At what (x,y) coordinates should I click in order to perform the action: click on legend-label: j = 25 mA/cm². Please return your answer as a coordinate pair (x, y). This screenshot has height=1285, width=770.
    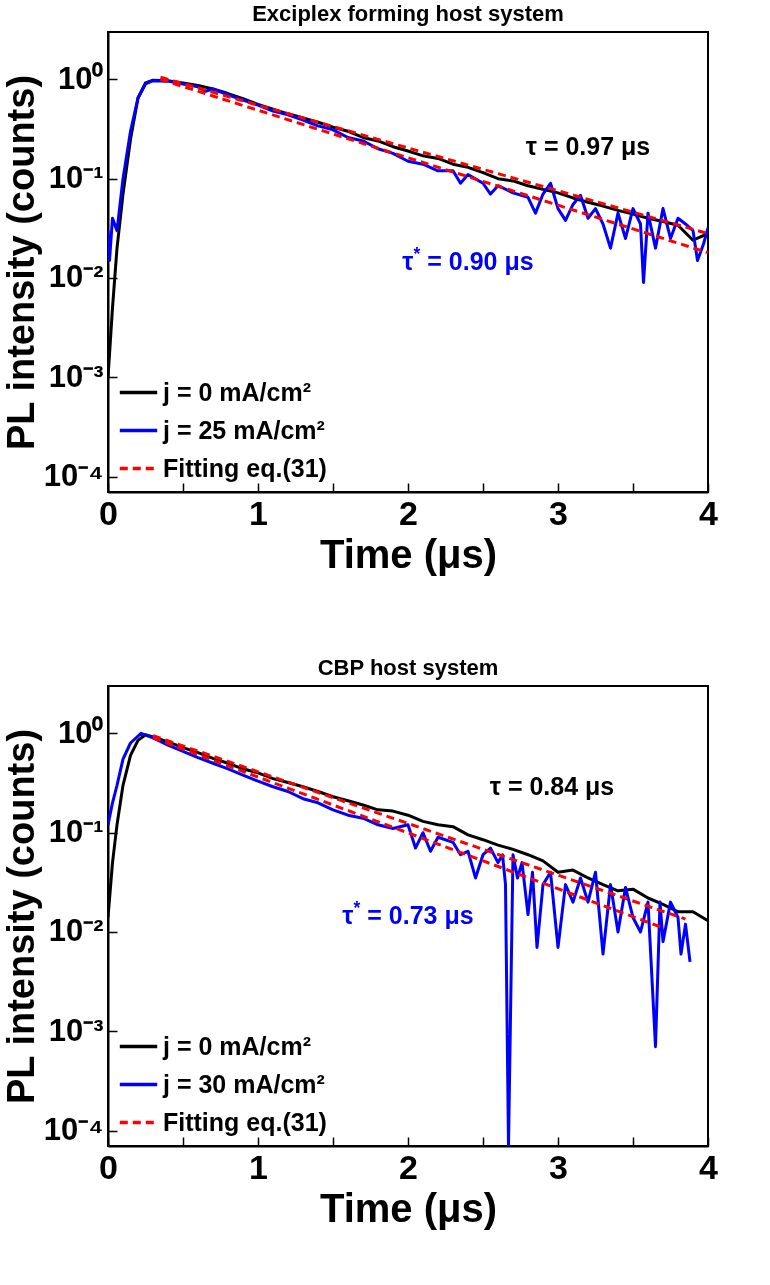
    Looking at the image, I should click on (243, 429).